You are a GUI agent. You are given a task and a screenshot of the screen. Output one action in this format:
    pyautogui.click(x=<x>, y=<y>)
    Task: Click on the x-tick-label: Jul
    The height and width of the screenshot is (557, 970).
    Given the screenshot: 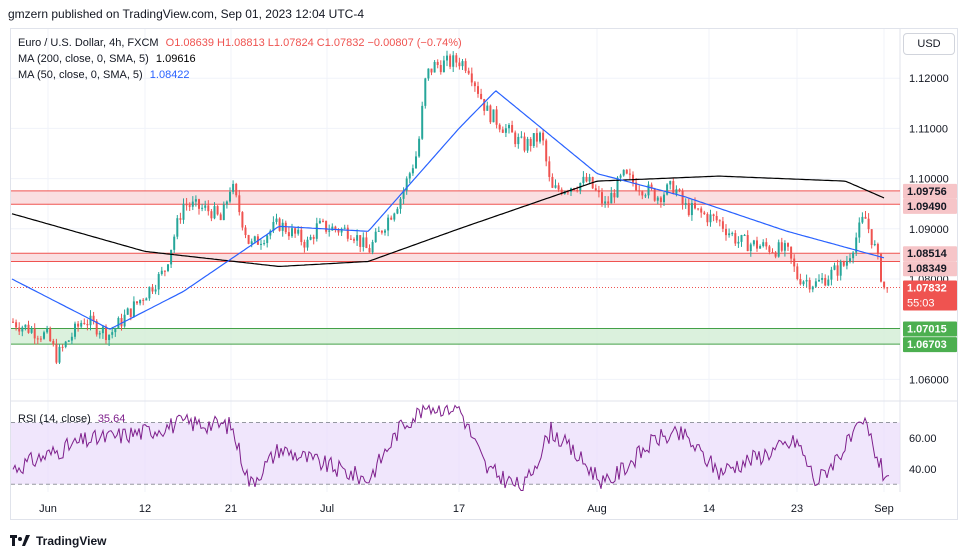 What is the action you would take?
    pyautogui.click(x=327, y=509)
    